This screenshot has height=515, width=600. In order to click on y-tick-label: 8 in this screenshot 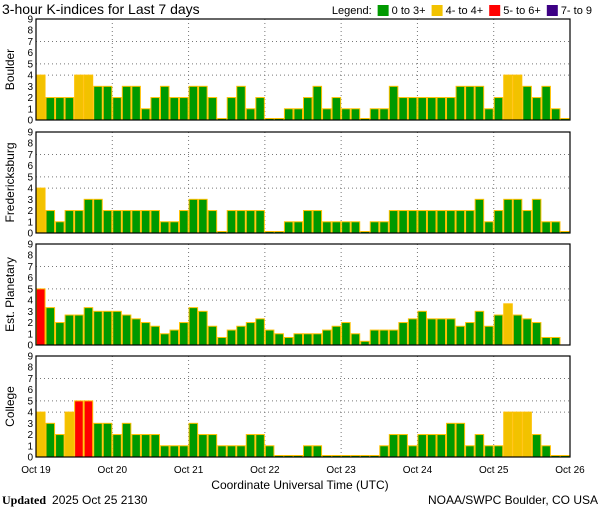, I will do `click(30, 256)`.